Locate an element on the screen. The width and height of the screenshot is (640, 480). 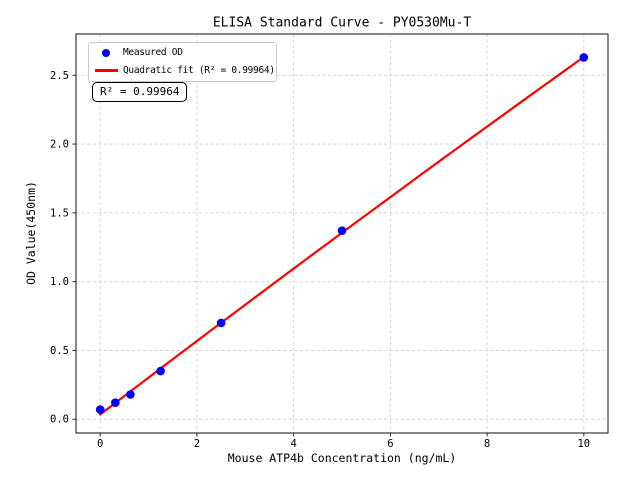
legend-label-quadratic-fit: Quadratic fit (R² = 0.99964) is located at coordinates (199, 70).